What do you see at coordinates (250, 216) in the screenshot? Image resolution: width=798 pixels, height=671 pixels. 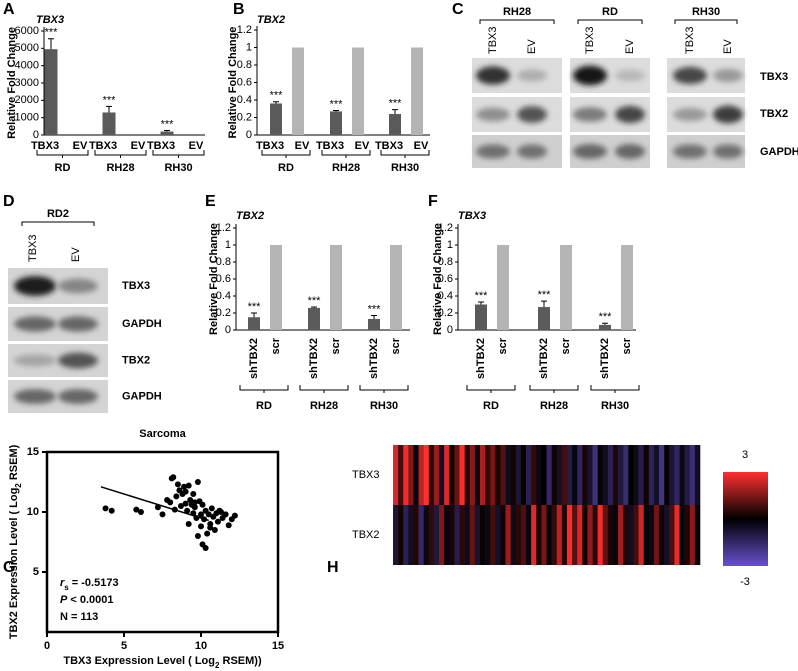 I see `chart-title: TBX2` at bounding box center [250, 216].